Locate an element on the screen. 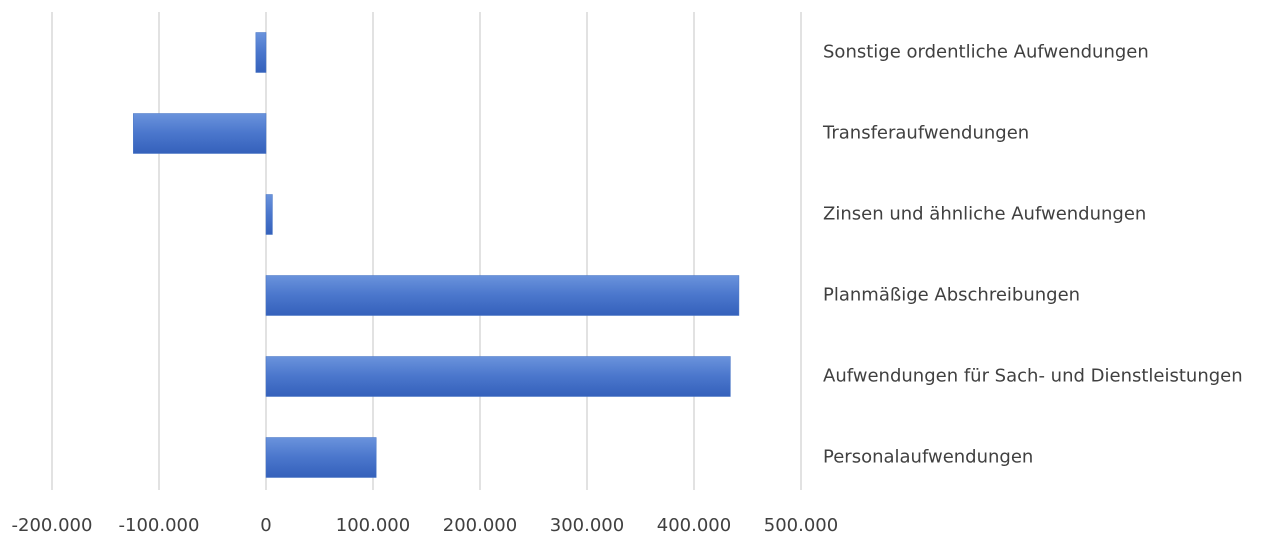 Image resolution: width=1279 pixels, height=537 pixels. category-label: Transferaufwendungen is located at coordinates (925, 133).